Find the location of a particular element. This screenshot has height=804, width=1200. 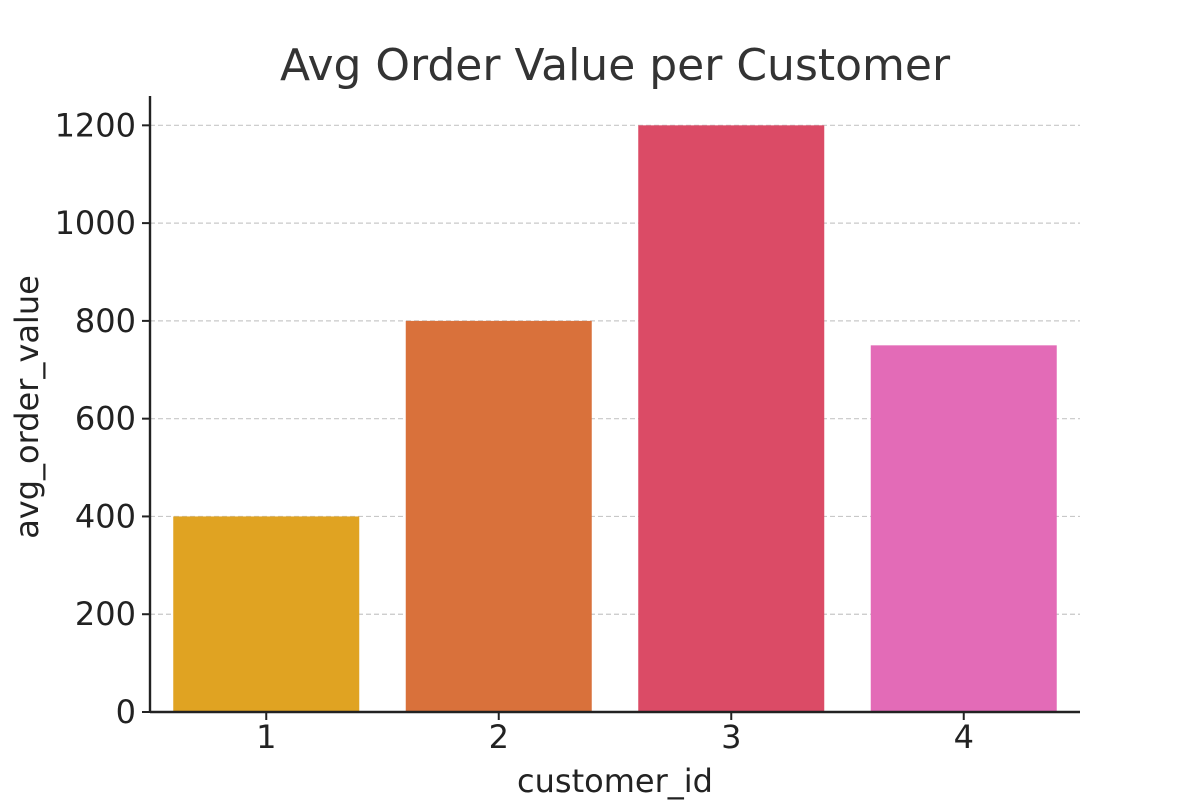

x-axis-label: customer_id is located at coordinates (615, 781).